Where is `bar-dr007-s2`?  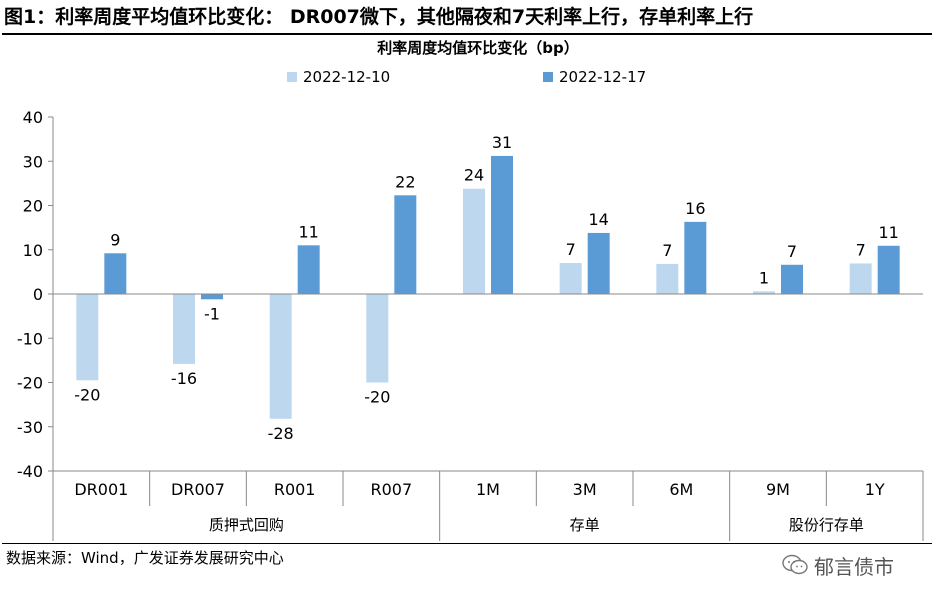
bar-dr007-s2 is located at coordinates (212, 297).